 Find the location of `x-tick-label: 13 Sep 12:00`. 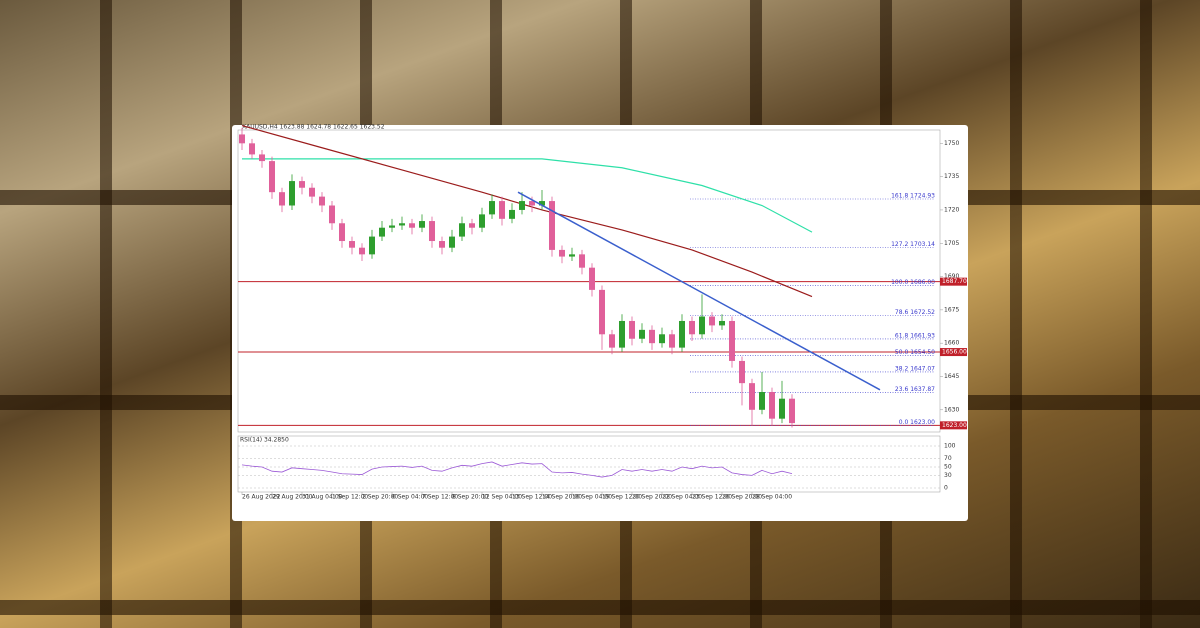

x-tick-label: 13 Sep 12:00 is located at coordinates (532, 497).